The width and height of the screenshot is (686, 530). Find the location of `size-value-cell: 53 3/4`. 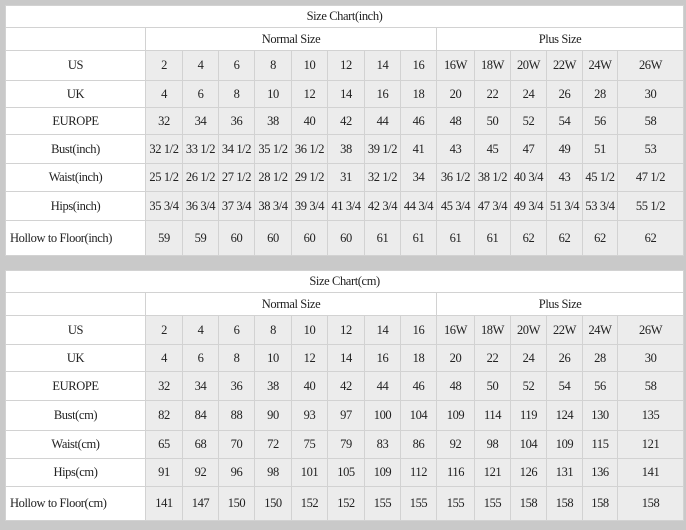

size-value-cell: 53 3/4 is located at coordinates (600, 206).